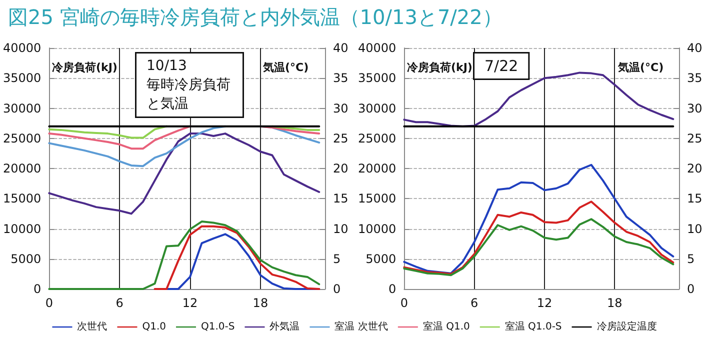  What do you see at coordinates (218, 327) in the screenshot?
I see `legend-label: Q1.0-S` at bounding box center [218, 327].